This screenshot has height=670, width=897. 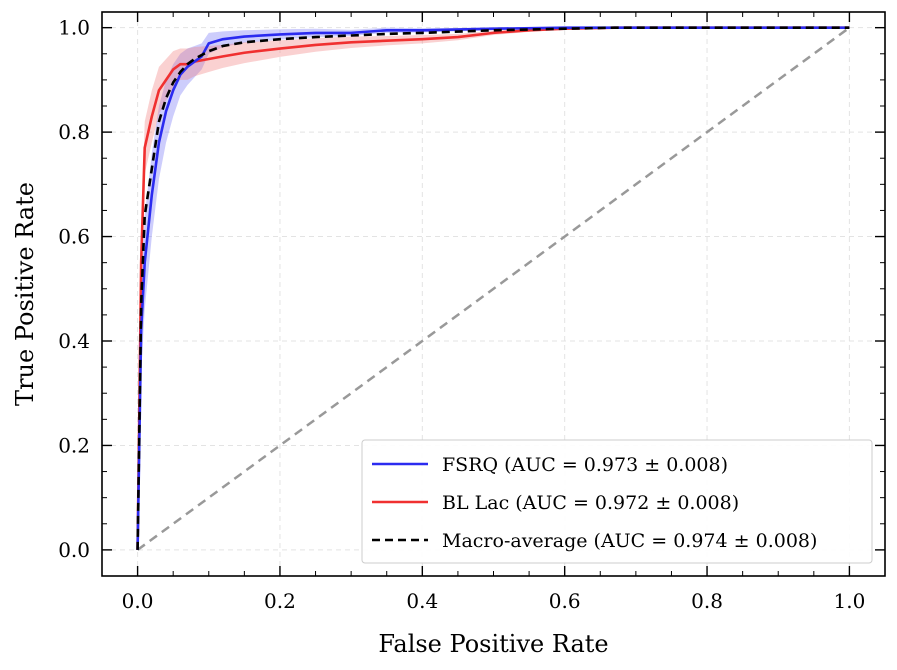 I want to click on legend-entry-fsrq: FSRQ (AUC = 0.973 ± 0.008), so click(x=585, y=465).